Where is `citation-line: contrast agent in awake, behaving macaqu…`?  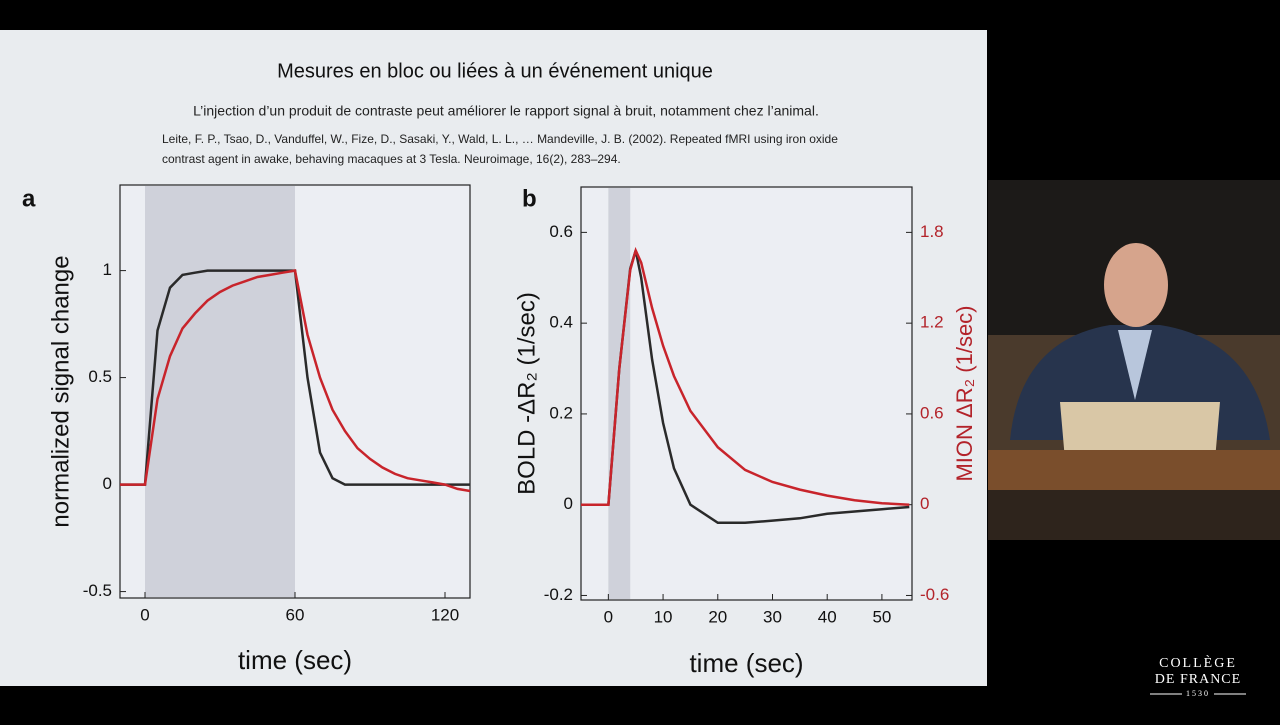
citation-line: contrast agent in awake, behaving macaqu… is located at coordinates (391, 159).